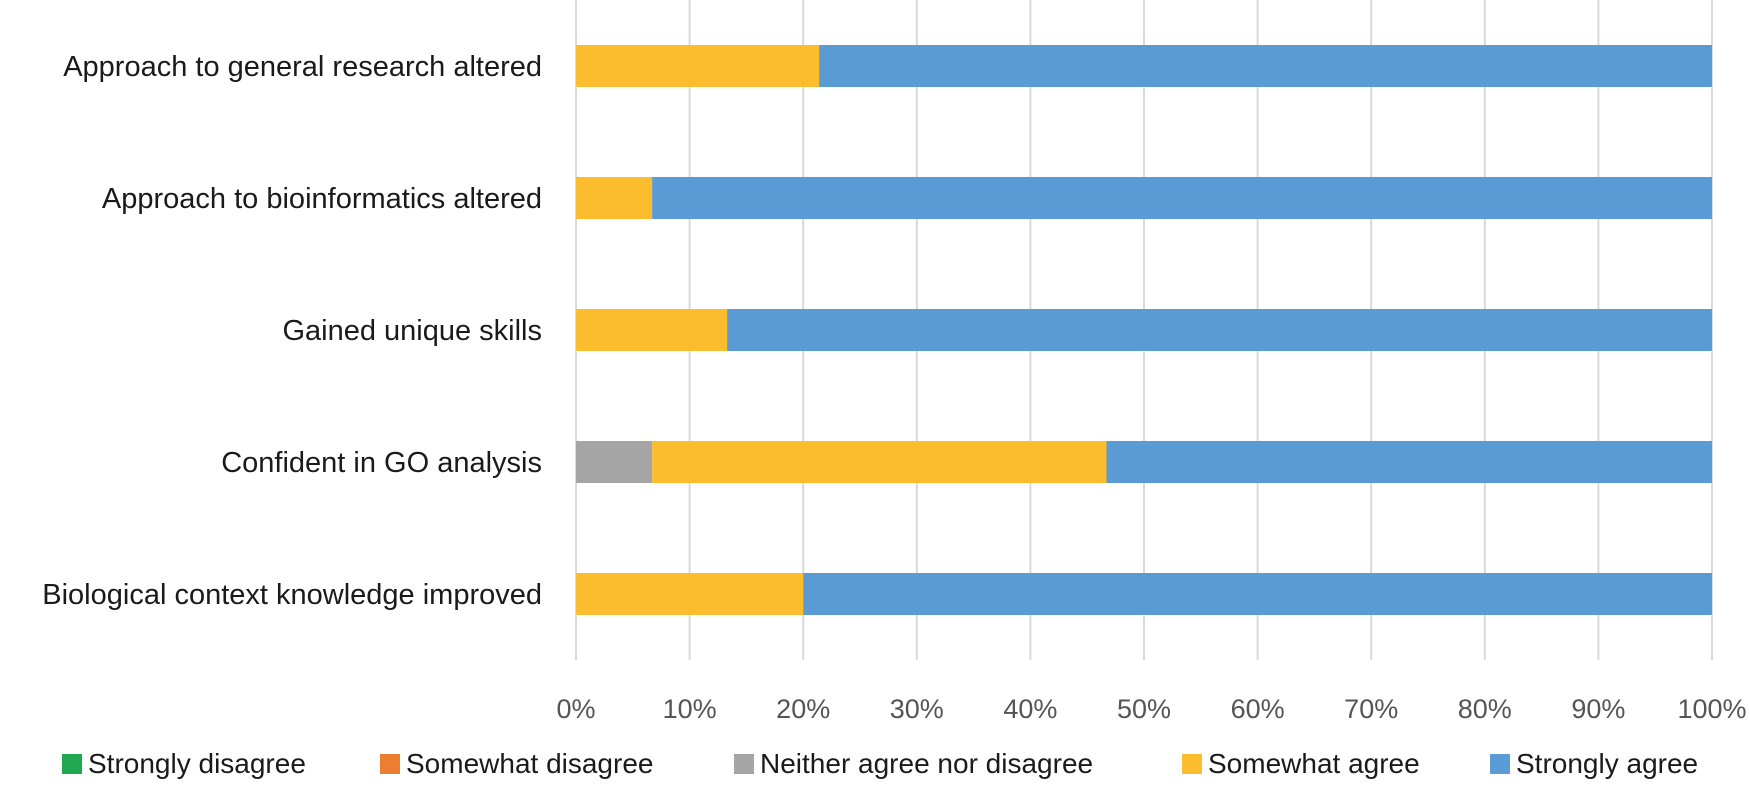  What do you see at coordinates (1314, 763) in the screenshot?
I see `legend-label: Somewhat agree` at bounding box center [1314, 763].